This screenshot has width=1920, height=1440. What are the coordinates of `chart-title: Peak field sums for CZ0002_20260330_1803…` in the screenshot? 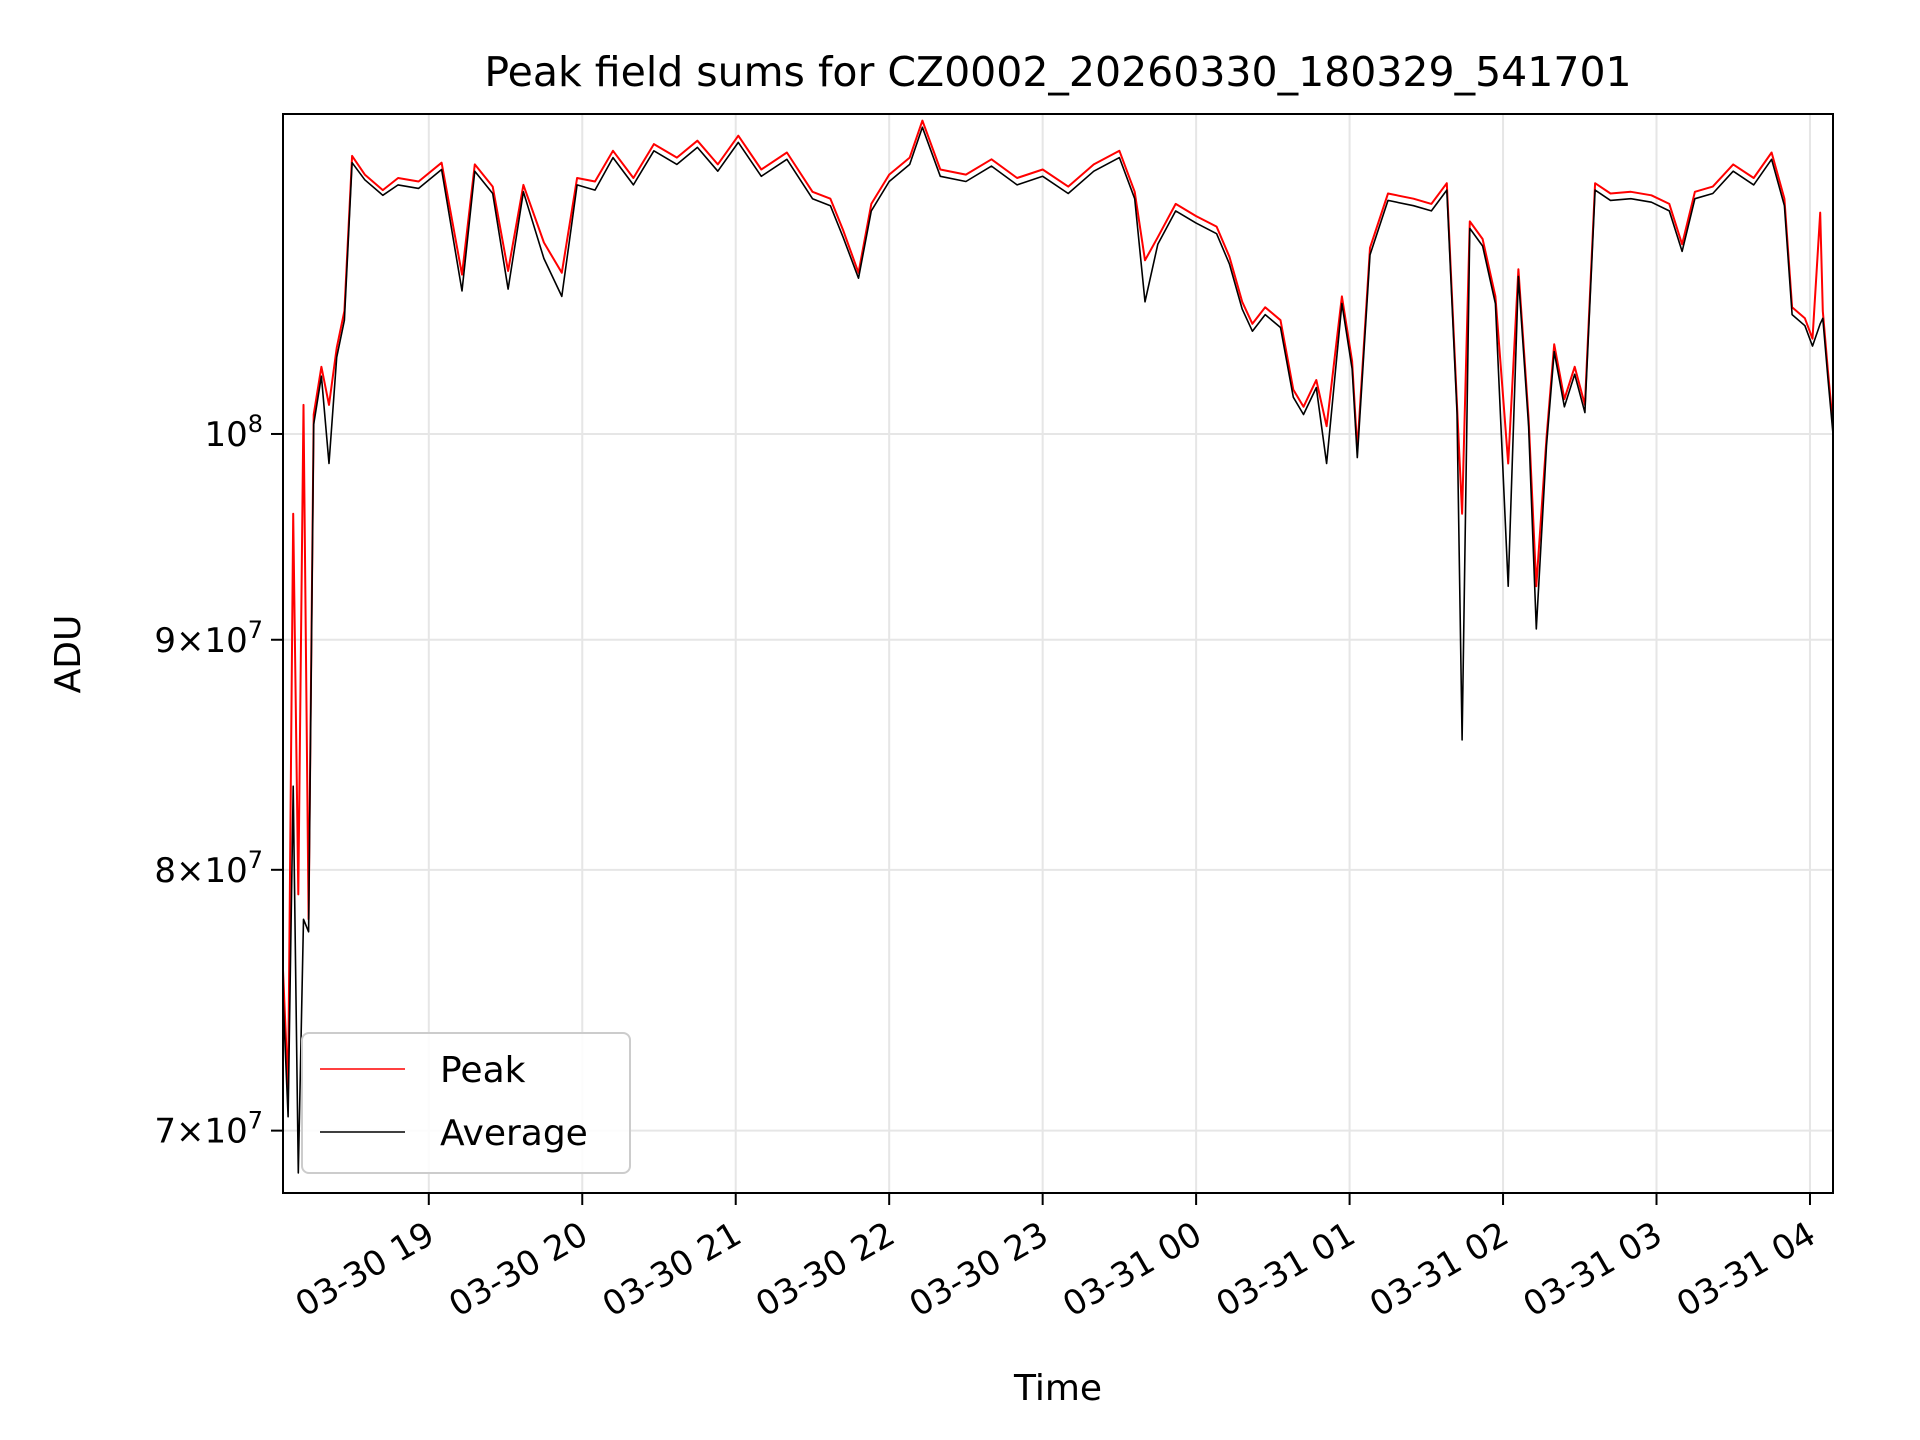 It's located at (1057, 72).